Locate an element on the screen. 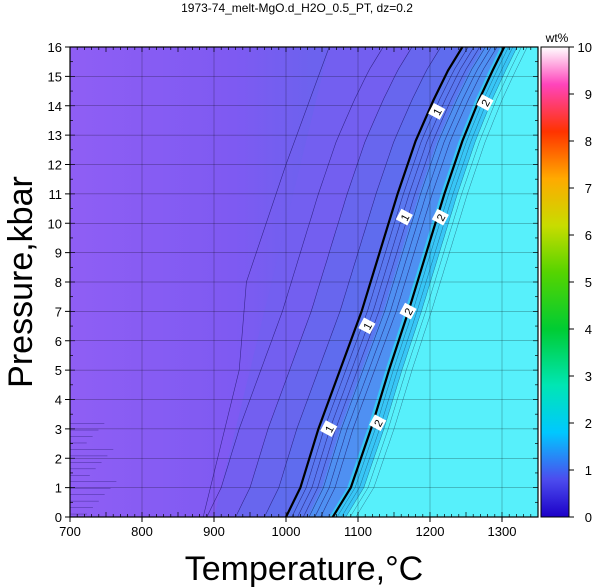 The width and height of the screenshot is (594, 587). y-axis-label: Pressure,kbar is located at coordinates (21, 282).